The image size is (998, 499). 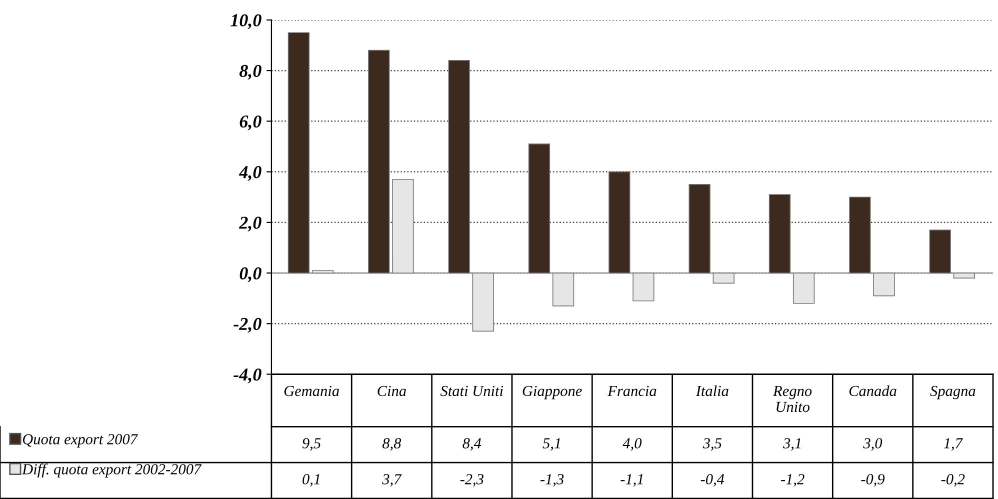 What do you see at coordinates (632, 444) in the screenshot?
I see `data-label: 4,0` at bounding box center [632, 444].